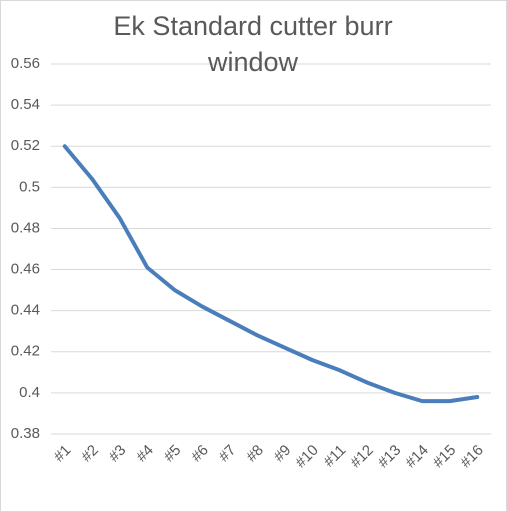  Describe the element at coordinates (25, 145) in the screenshot. I see `y-tick-label: 0.52` at that location.